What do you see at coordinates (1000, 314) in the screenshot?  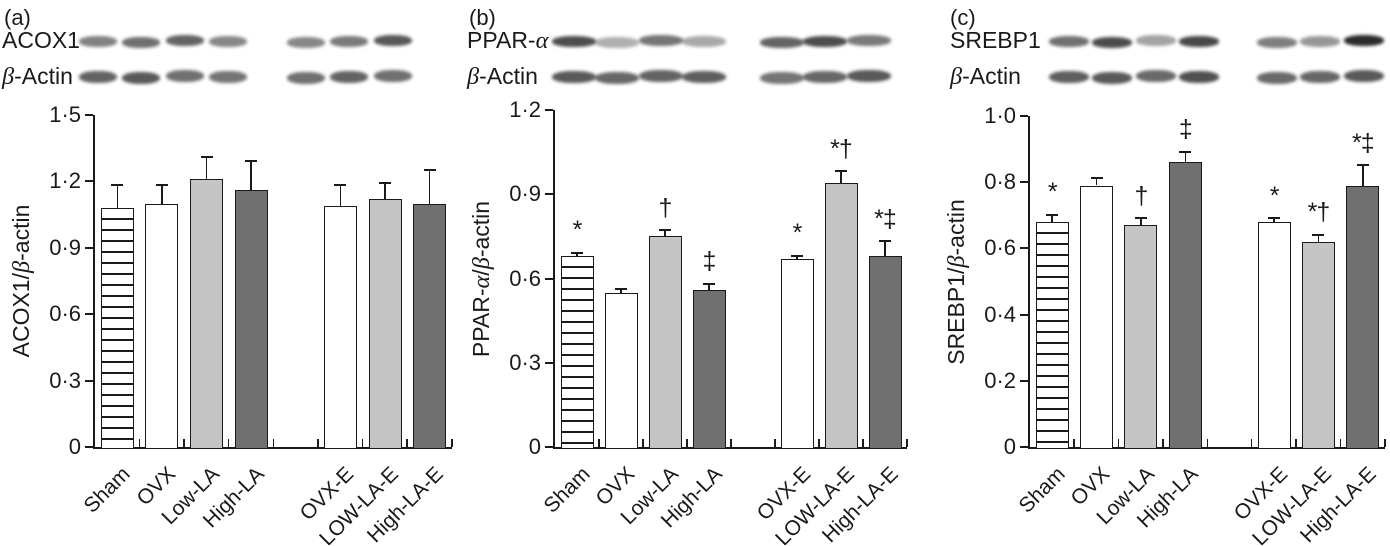 I see `y-tick-label: 0·4` at bounding box center [1000, 314].